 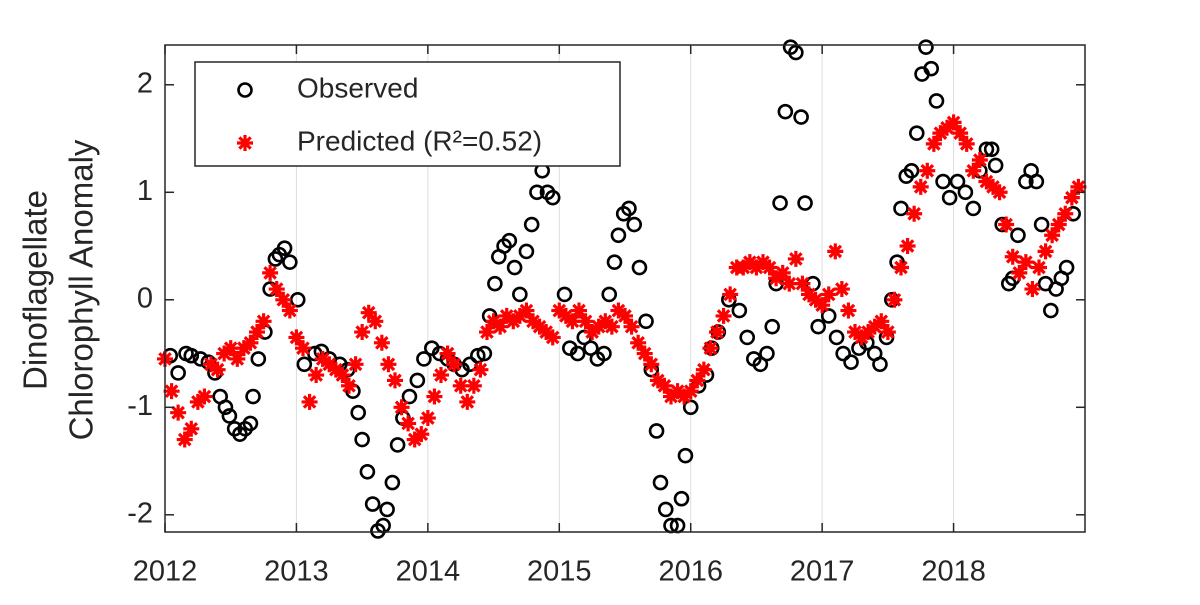 I want to click on legend-label: Observed, so click(x=357, y=87).